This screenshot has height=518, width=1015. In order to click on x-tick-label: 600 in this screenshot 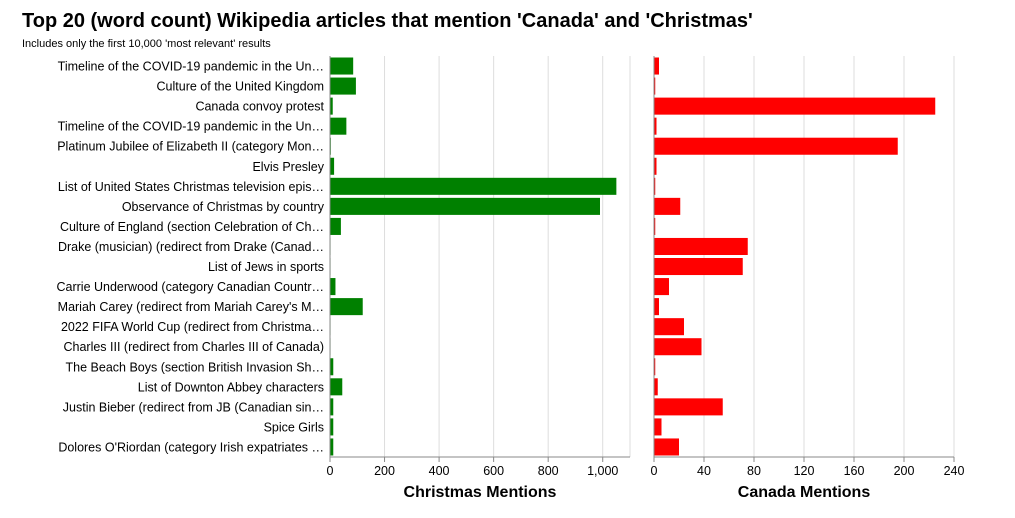, I will do `click(493, 471)`.